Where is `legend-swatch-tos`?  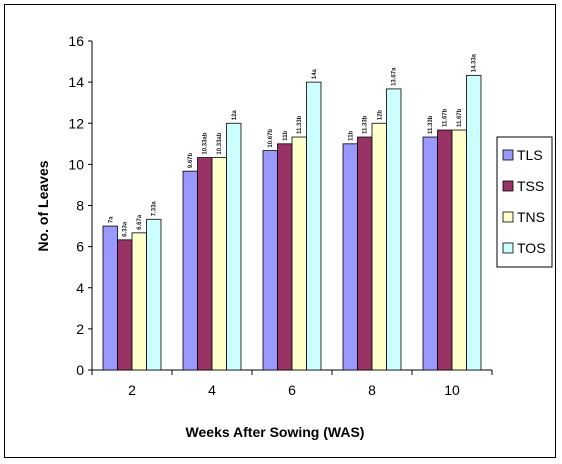 legend-swatch-tos is located at coordinates (508, 248).